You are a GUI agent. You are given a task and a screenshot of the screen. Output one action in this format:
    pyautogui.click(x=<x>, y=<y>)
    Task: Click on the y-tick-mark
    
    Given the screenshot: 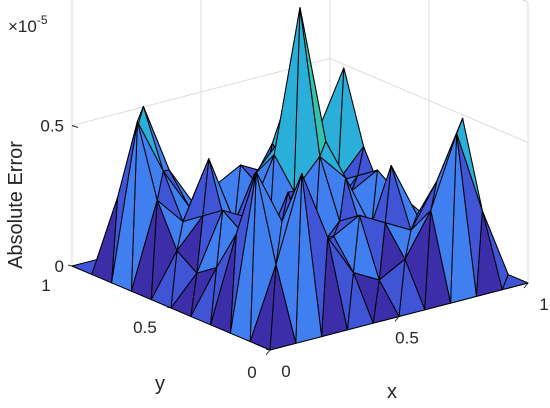 What is the action you would take?
    pyautogui.click(x=70, y=265)
    